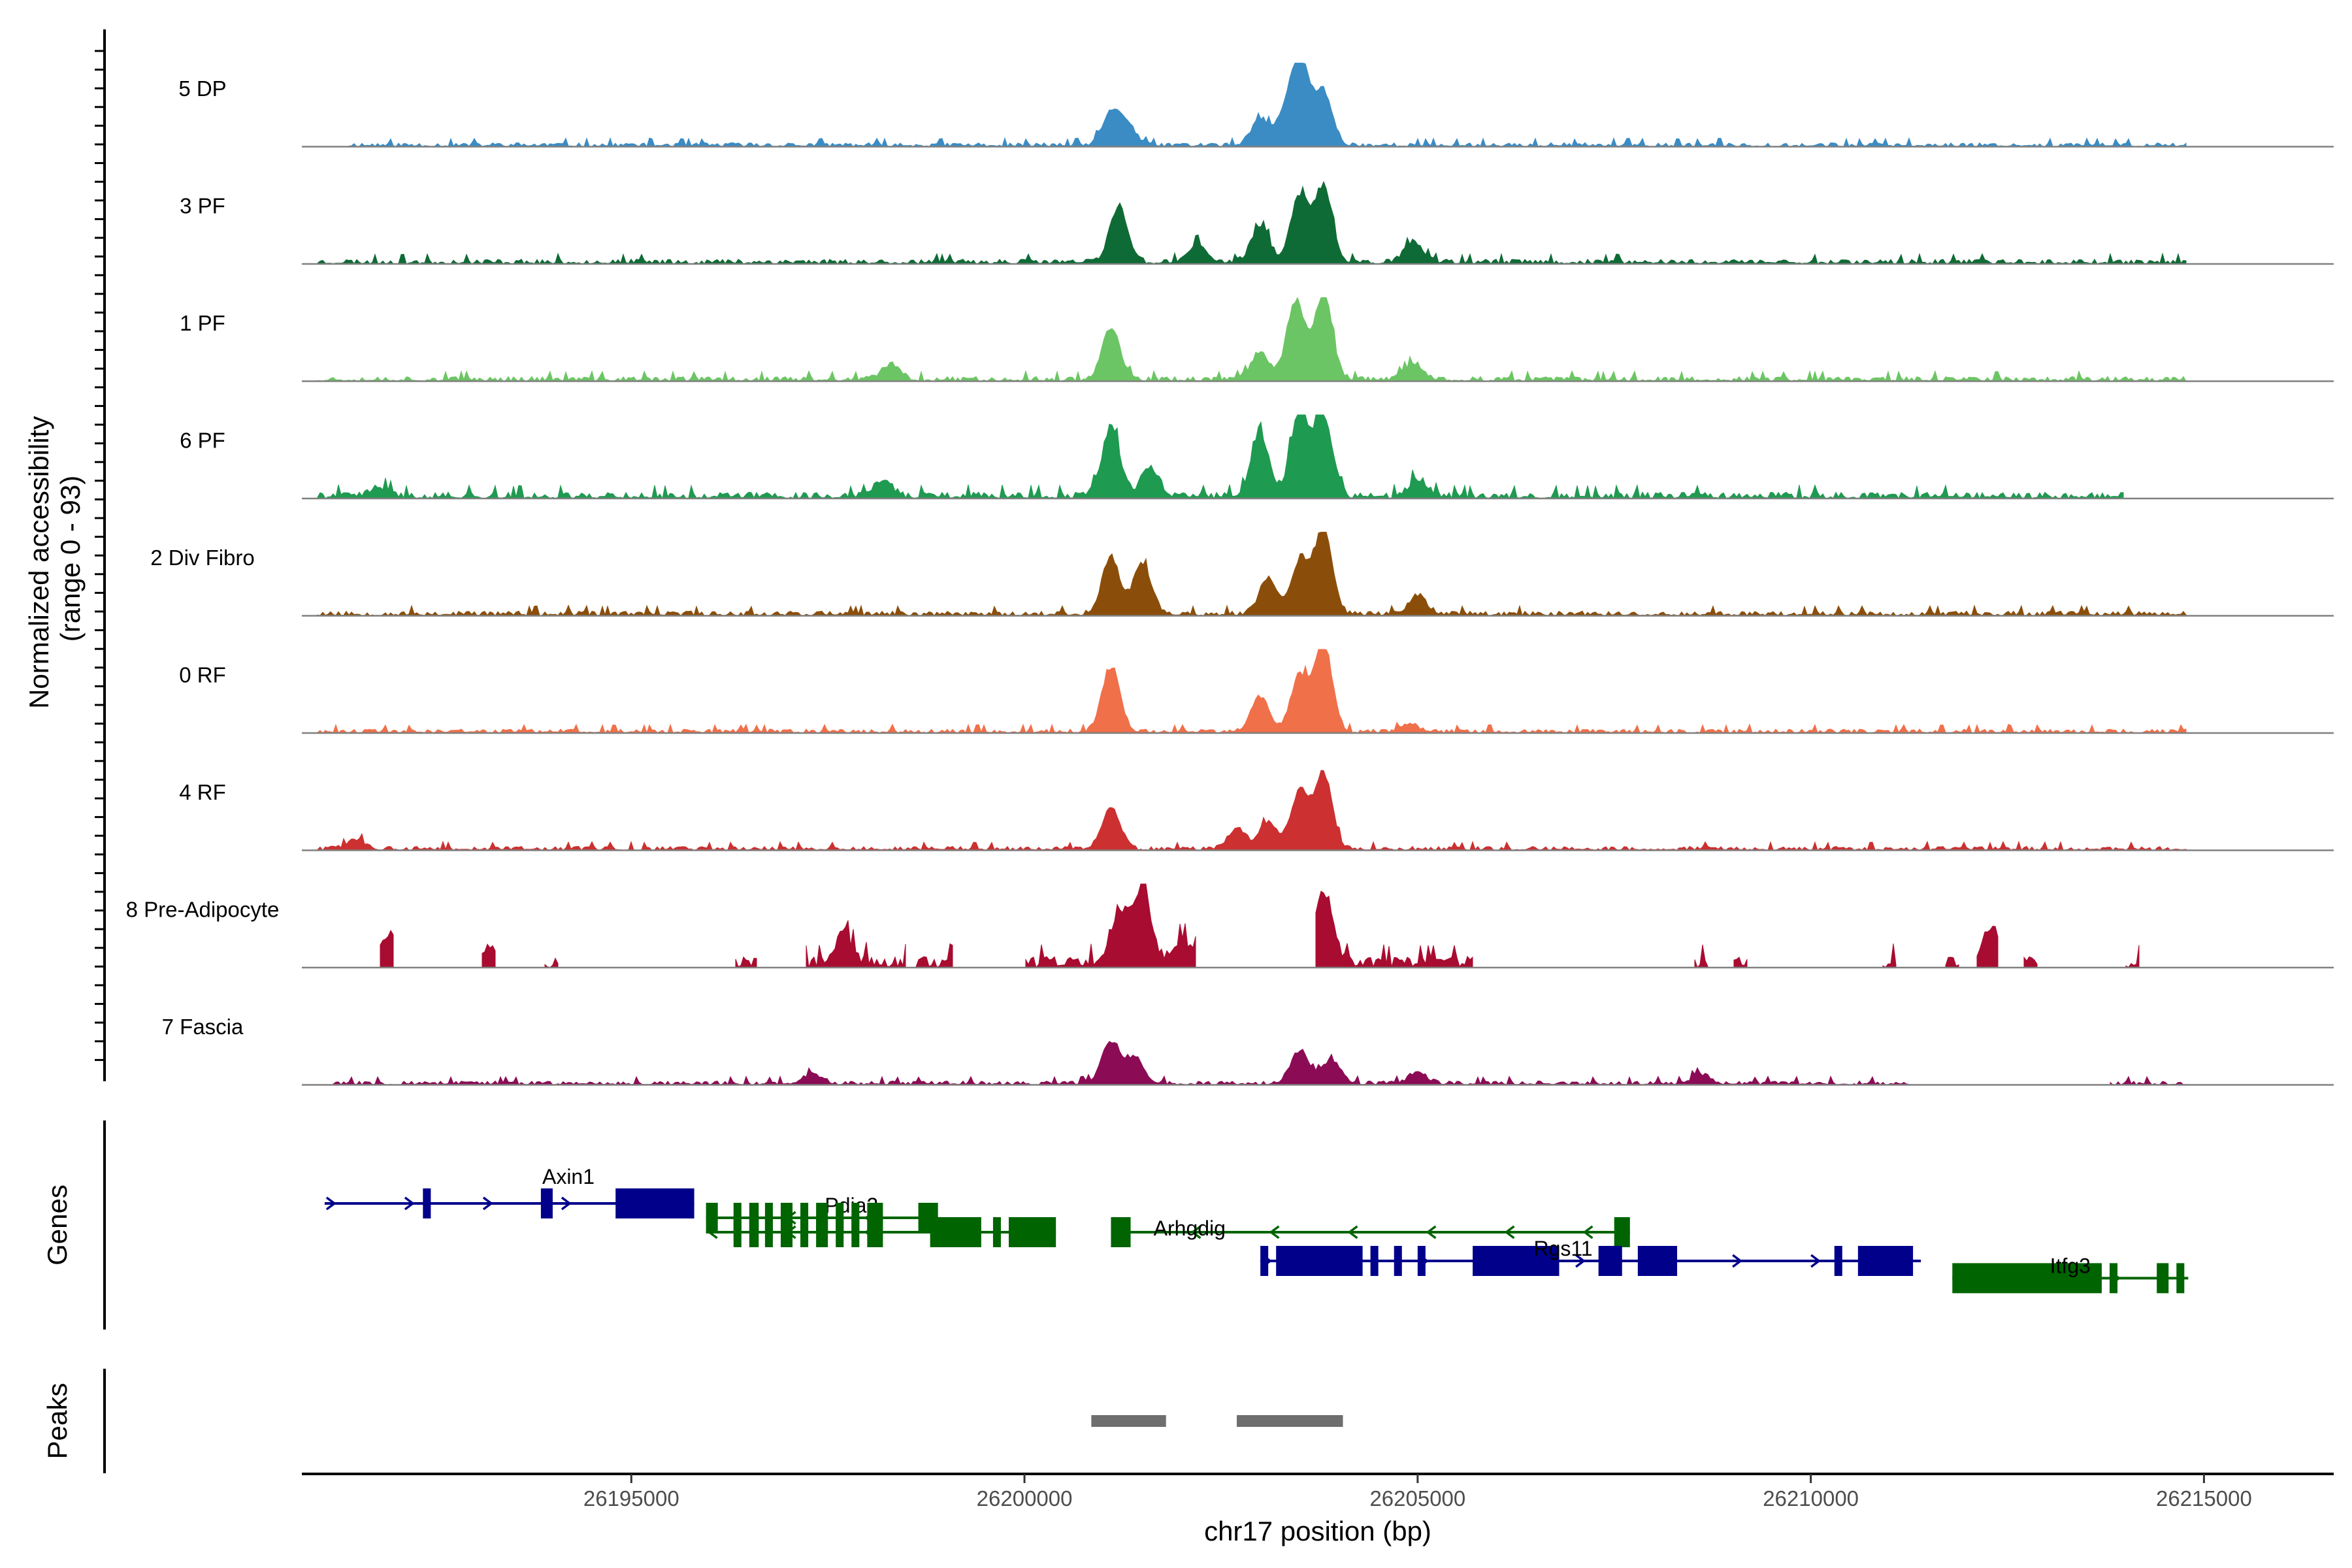 This screenshot has width=2352, height=1568. I want to click on gene-rgs11: Rgs11, so click(1590, 1256).